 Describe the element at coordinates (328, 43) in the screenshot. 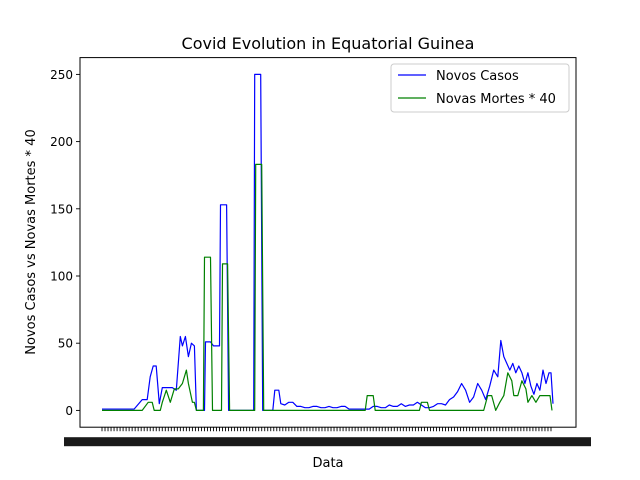

I see `chart-title: Covid Evolution in Equatorial Guinea` at that location.